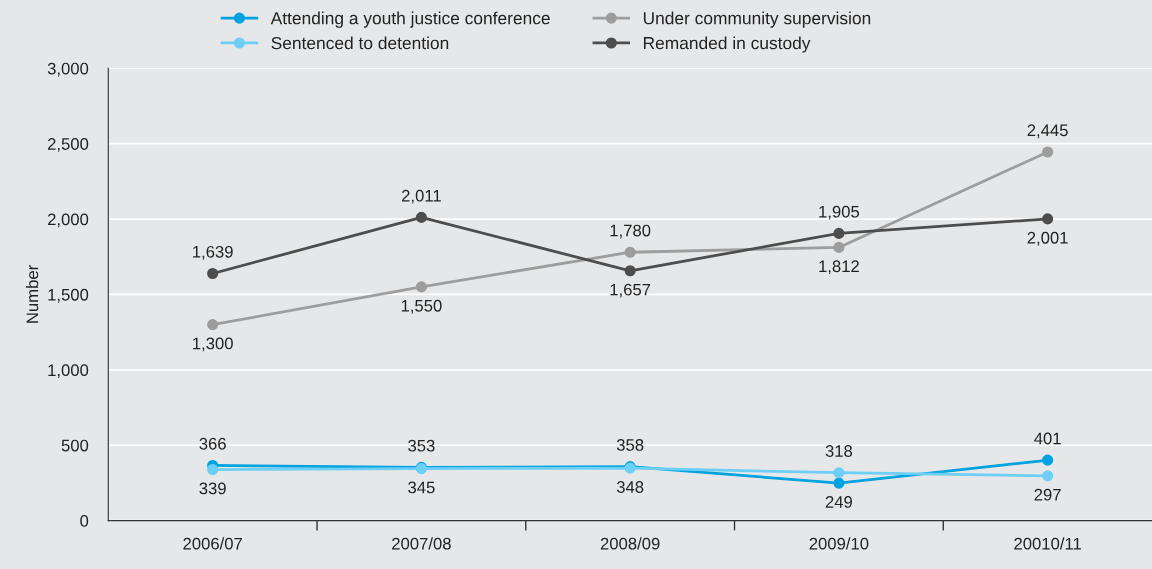 Image resolution: width=1152 pixels, height=569 pixels. I want to click on data-label: 358, so click(630, 445).